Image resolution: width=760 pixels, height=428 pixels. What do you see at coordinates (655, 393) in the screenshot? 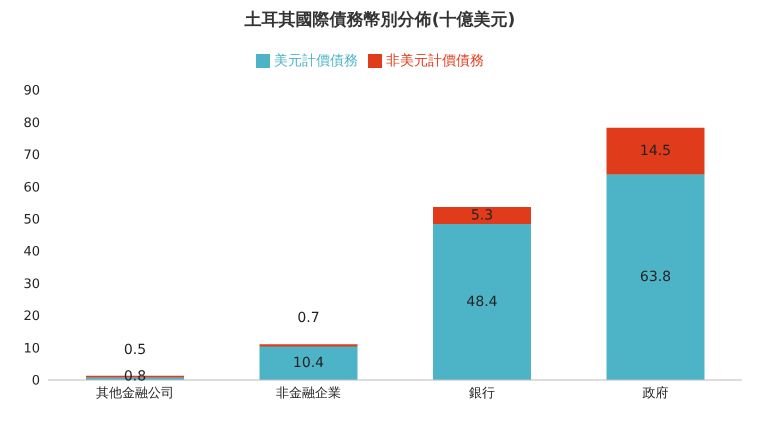
I see `x-tick-label: 政府` at bounding box center [655, 393].